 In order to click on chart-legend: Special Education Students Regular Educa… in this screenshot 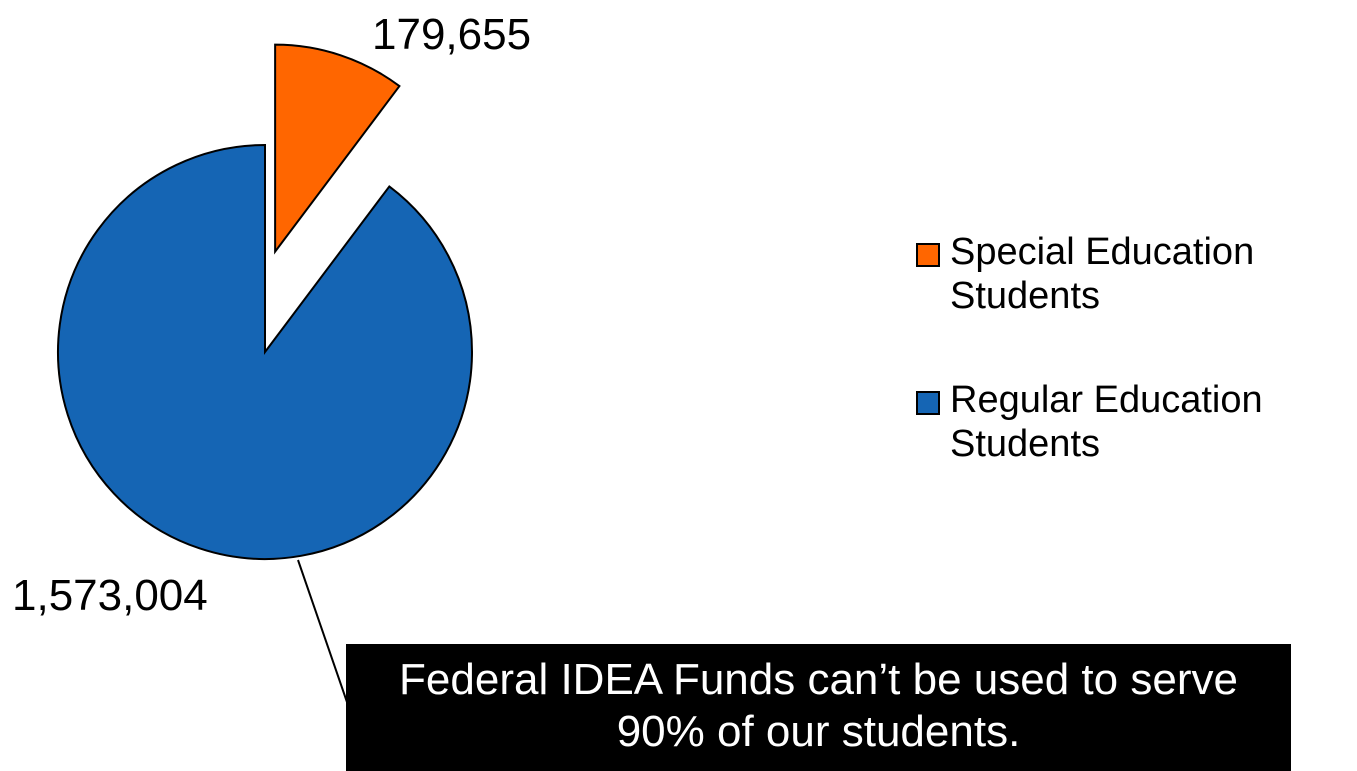, I will do `click(1132, 378)`.